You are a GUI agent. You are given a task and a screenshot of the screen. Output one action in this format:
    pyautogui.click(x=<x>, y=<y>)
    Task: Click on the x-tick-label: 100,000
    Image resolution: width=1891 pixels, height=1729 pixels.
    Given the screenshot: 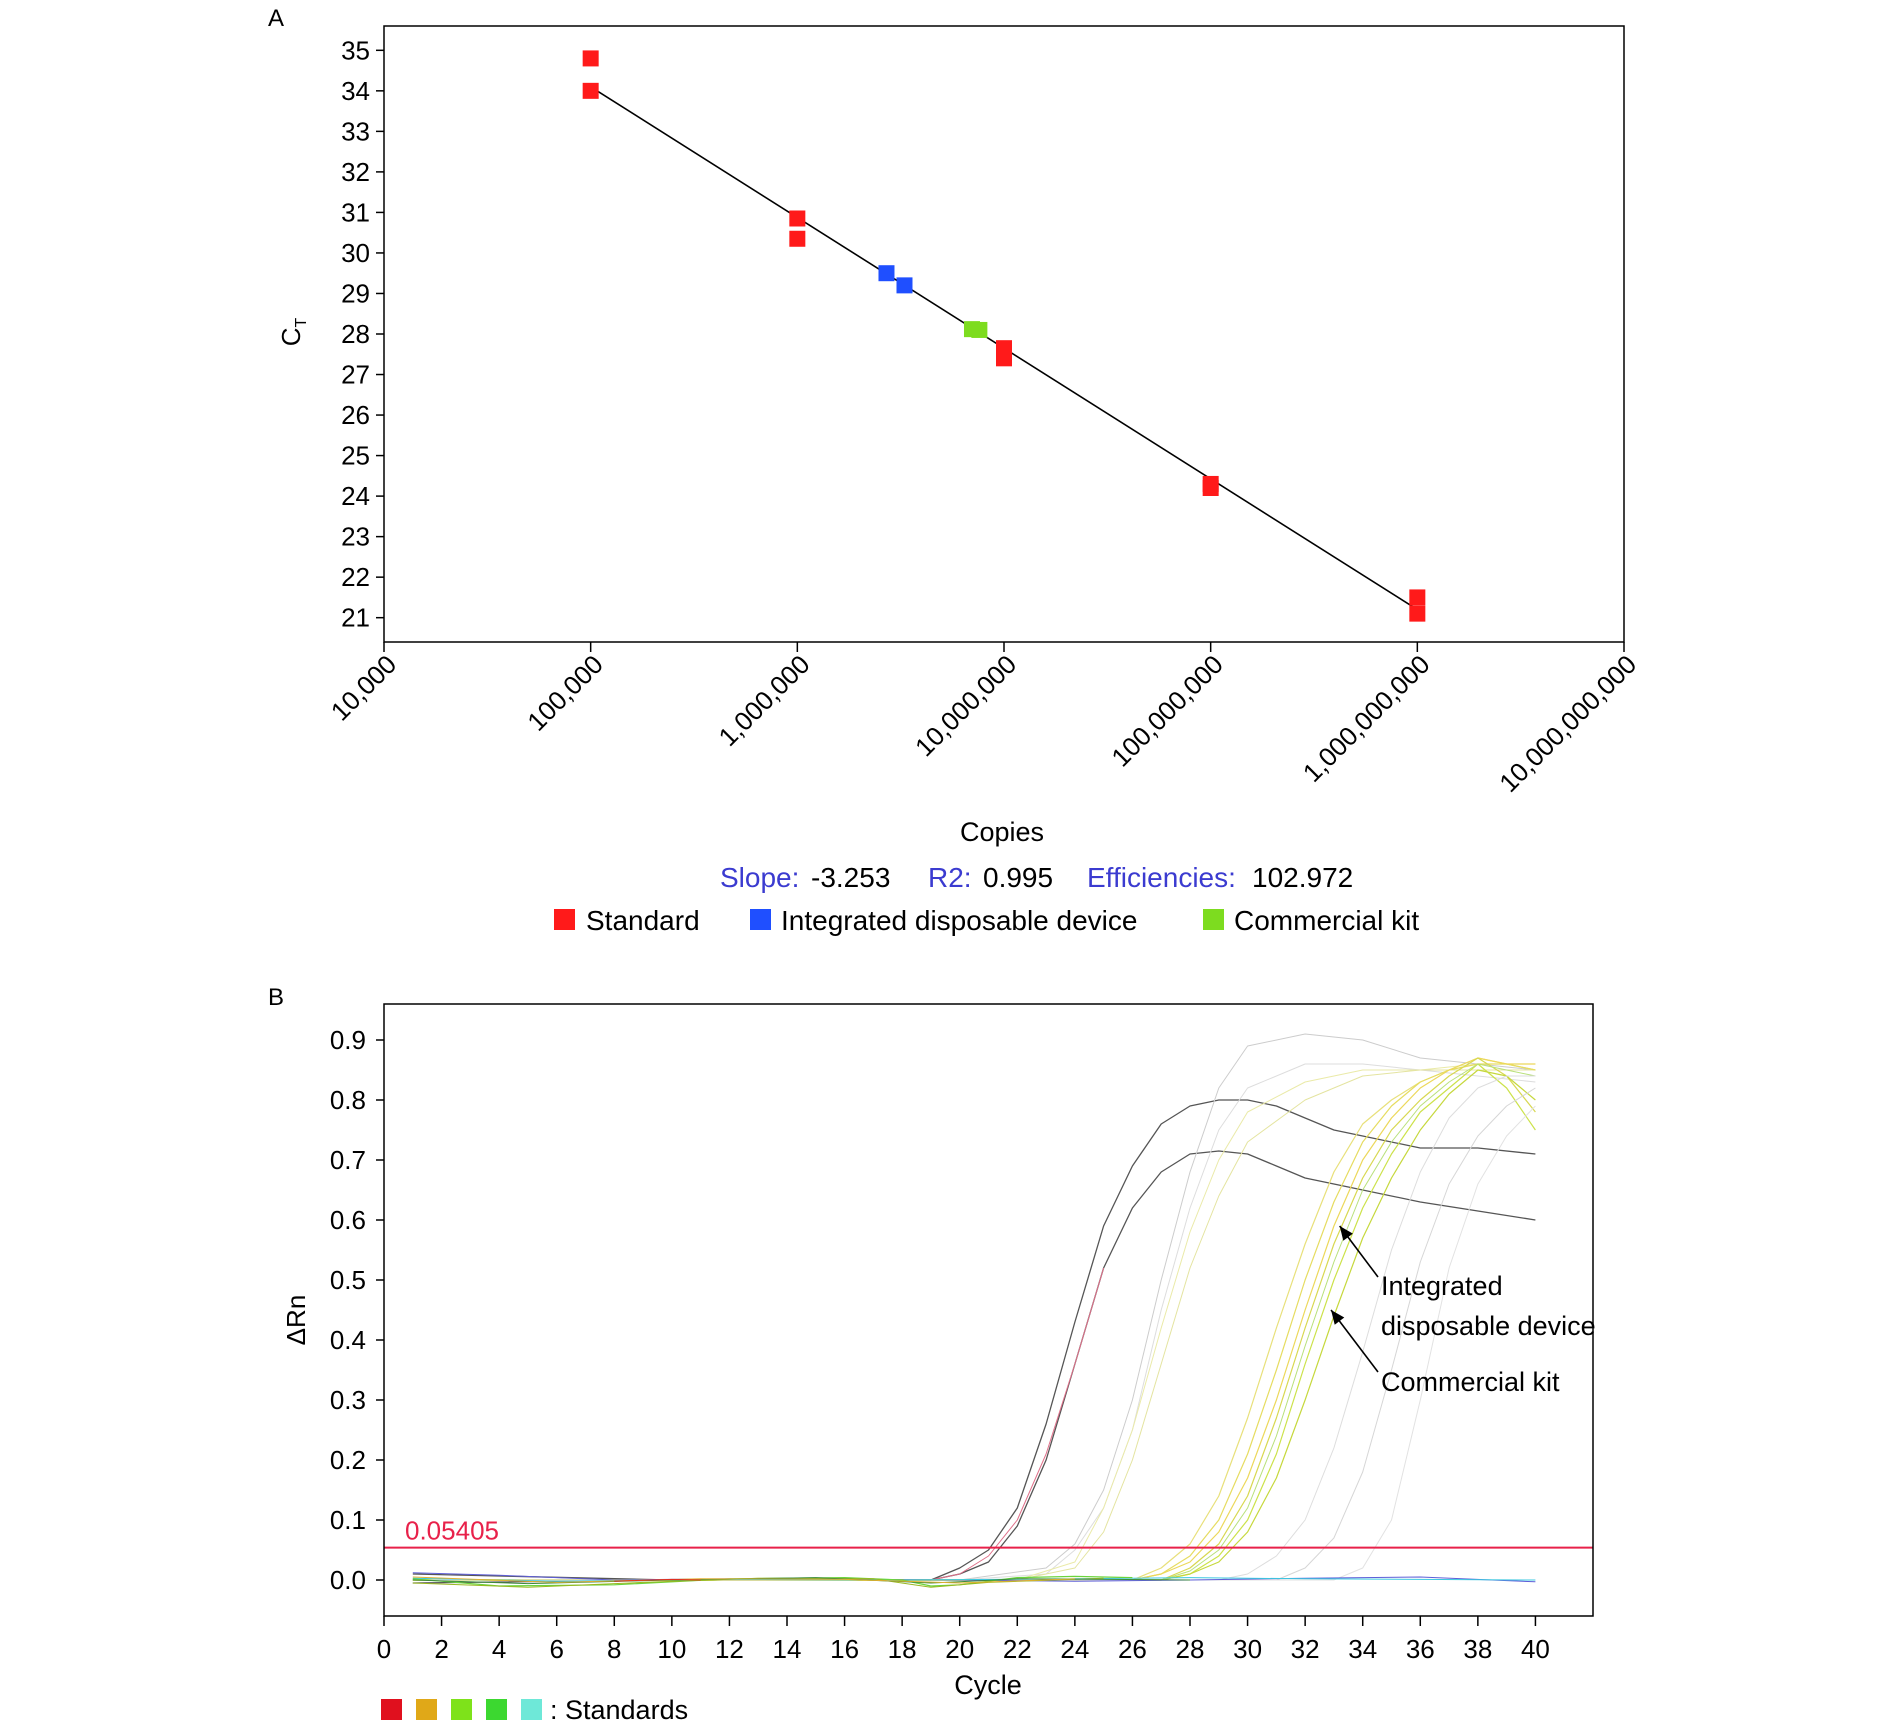 What is the action you would take?
    pyautogui.click(x=565, y=693)
    